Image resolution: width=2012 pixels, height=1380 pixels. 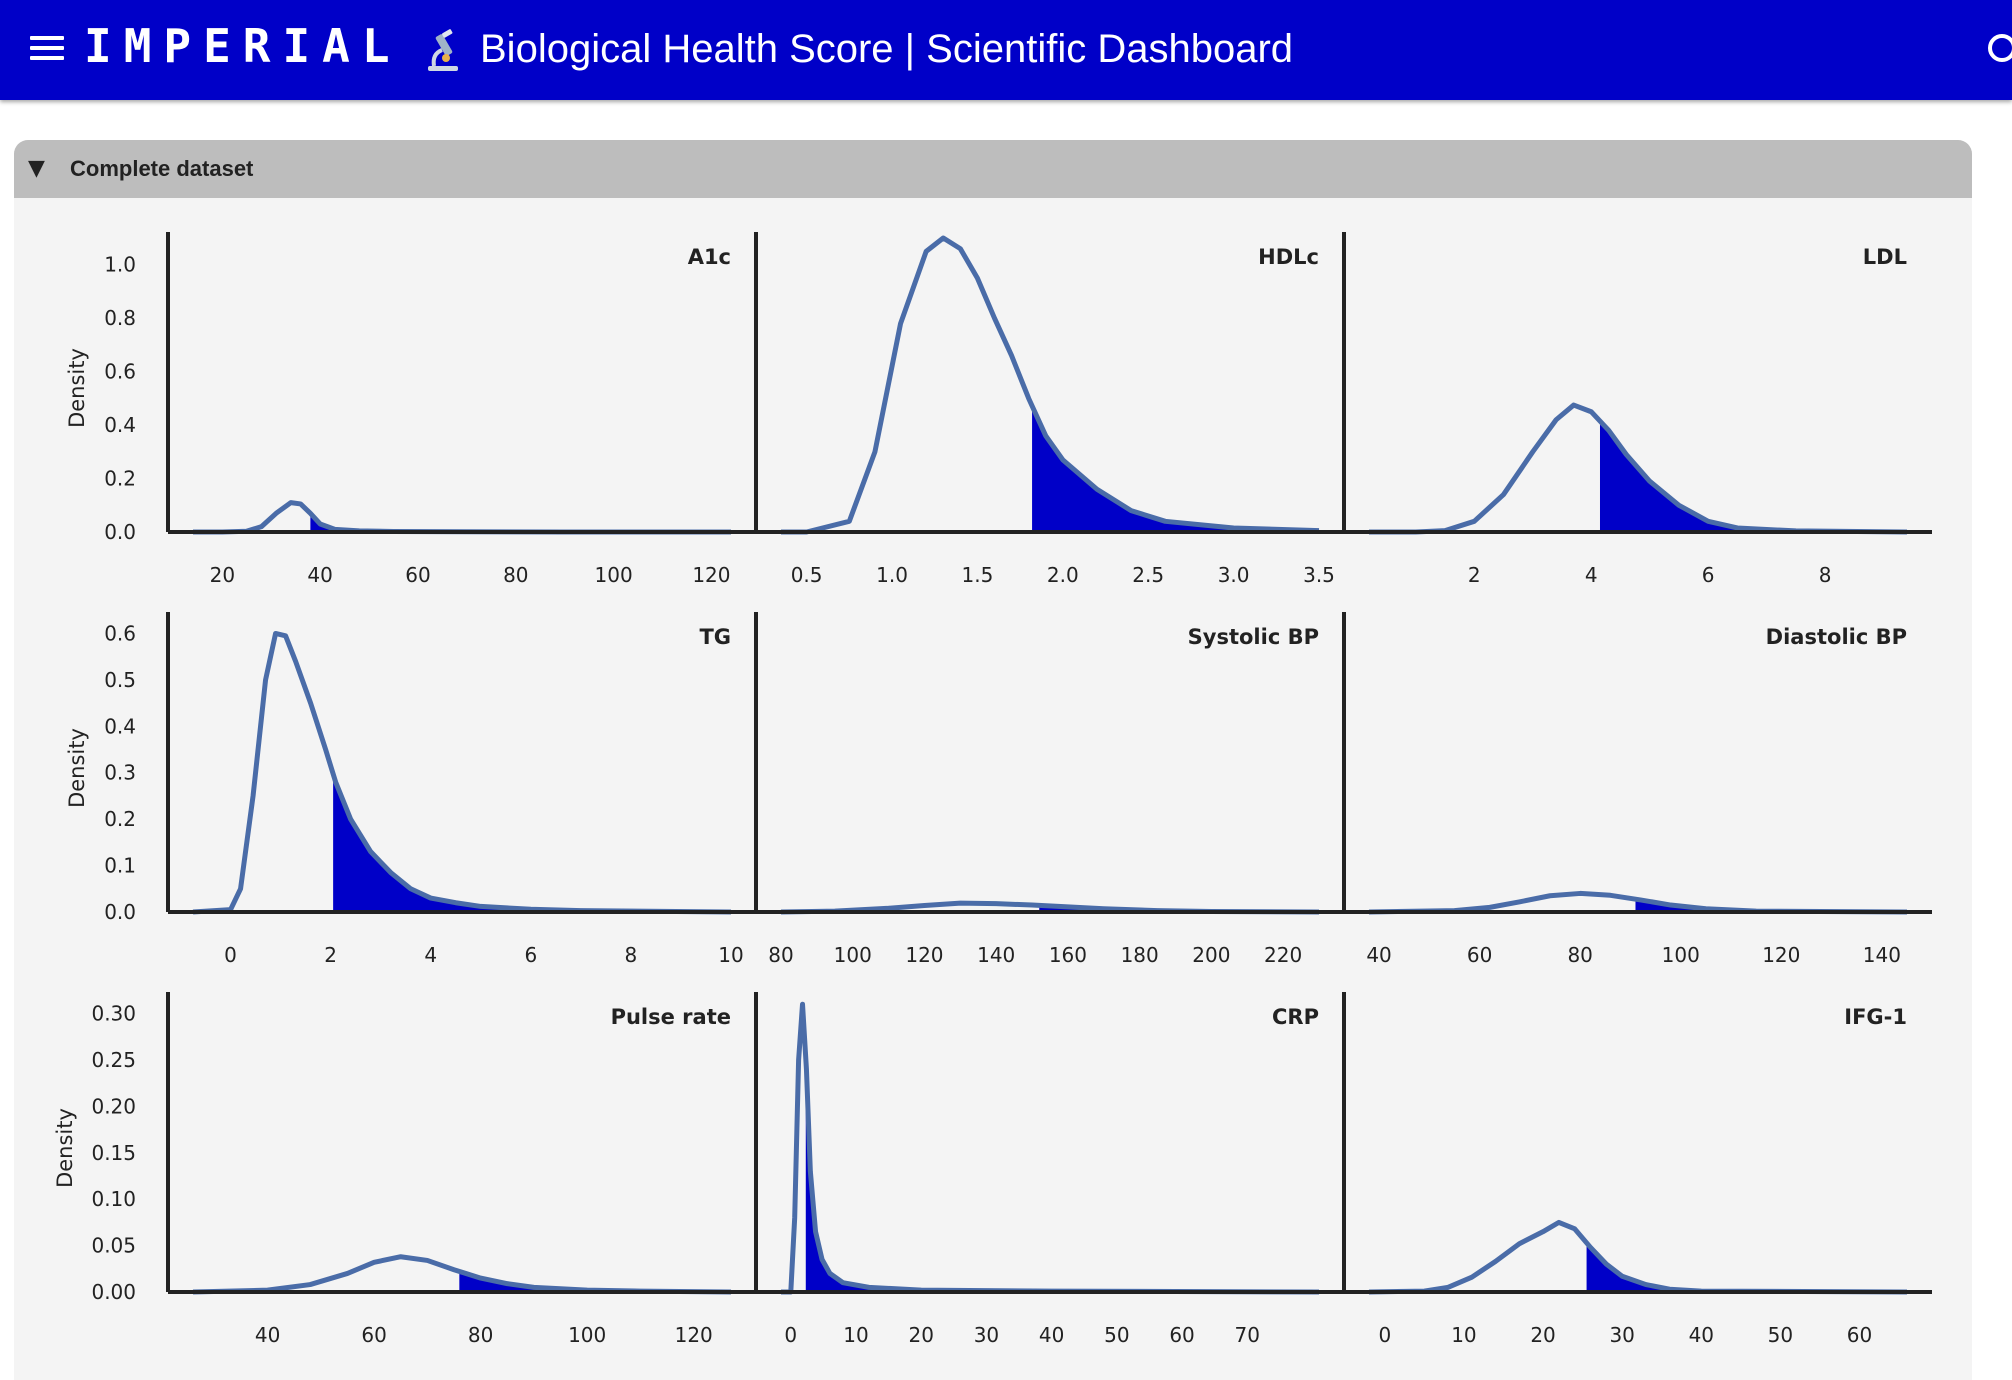 What do you see at coordinates (807, 575) in the screenshot?
I see `x-tick-label: 0.5` at bounding box center [807, 575].